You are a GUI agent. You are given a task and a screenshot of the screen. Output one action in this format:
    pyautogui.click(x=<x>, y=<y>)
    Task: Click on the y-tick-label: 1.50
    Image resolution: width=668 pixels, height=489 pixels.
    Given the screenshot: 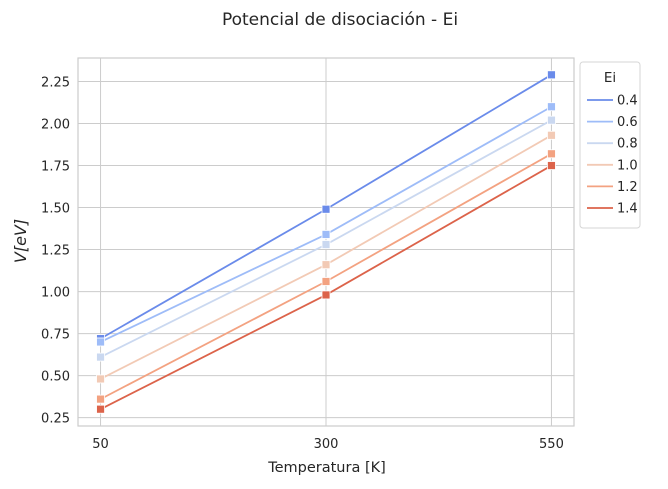 What is the action you would take?
    pyautogui.click(x=55, y=209)
    